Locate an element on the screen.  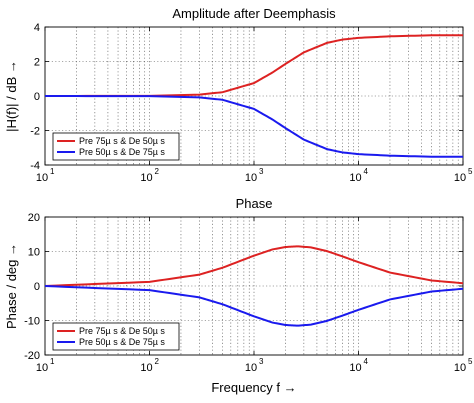
y-tick-label: -20 is located at coordinates (32, 356).